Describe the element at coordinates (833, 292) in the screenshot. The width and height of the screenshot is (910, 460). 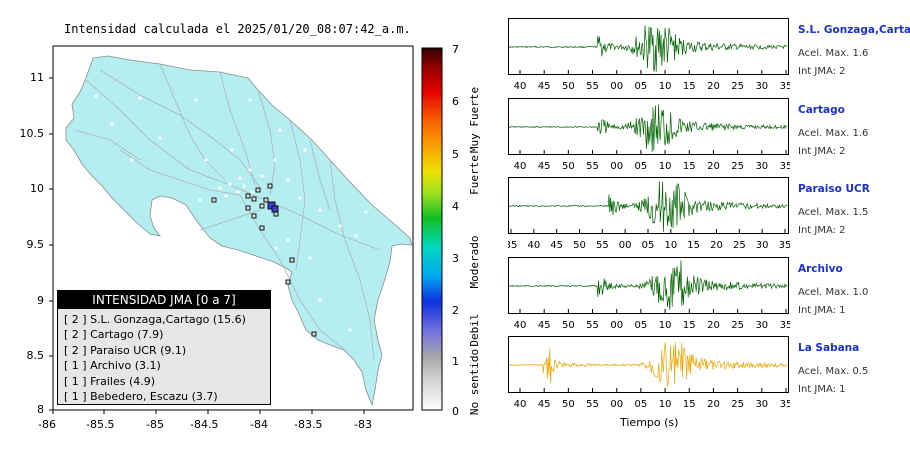
I see `station-acel-max: Acel. Max. 1.0` at that location.